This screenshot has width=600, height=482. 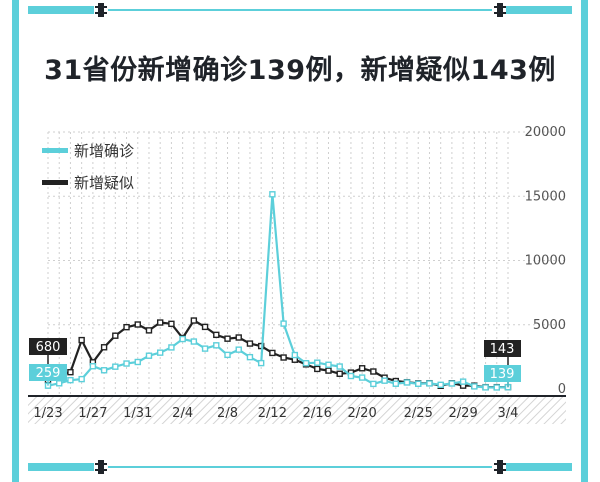 I want to click on y-tick-label: 0, so click(x=562, y=389).